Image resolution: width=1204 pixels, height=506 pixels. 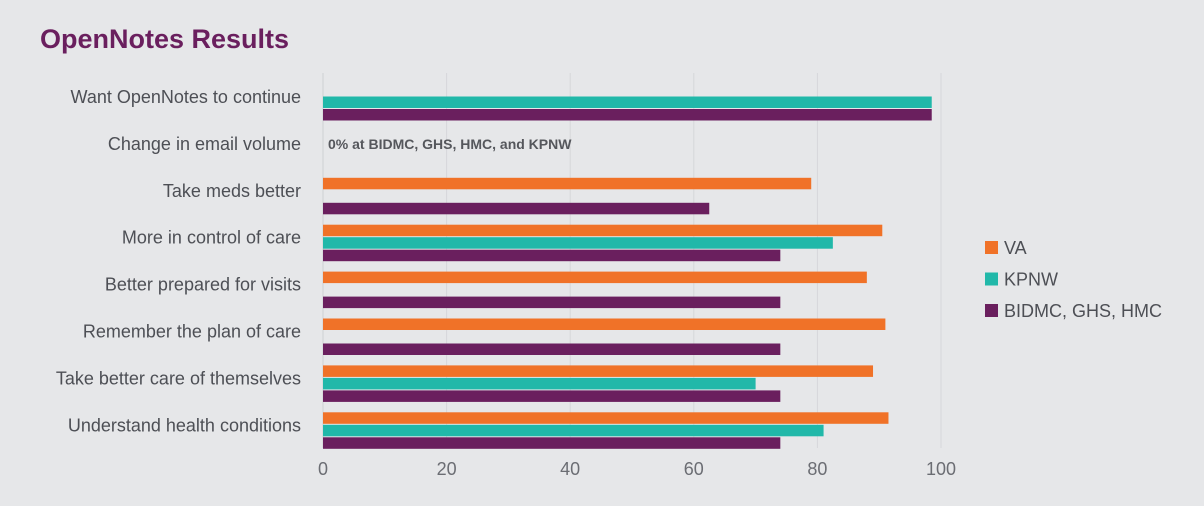 I want to click on category-label: Remember the plan of care, so click(x=192, y=332).